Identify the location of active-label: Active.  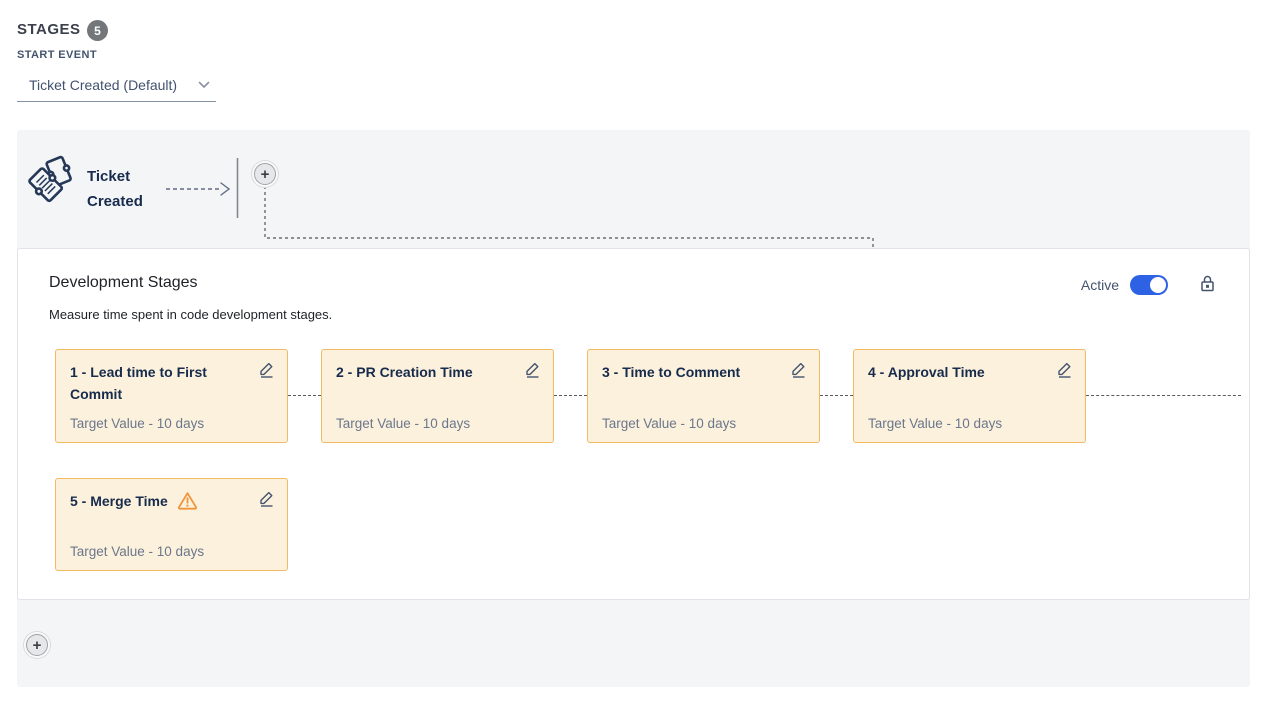
(1099, 285).